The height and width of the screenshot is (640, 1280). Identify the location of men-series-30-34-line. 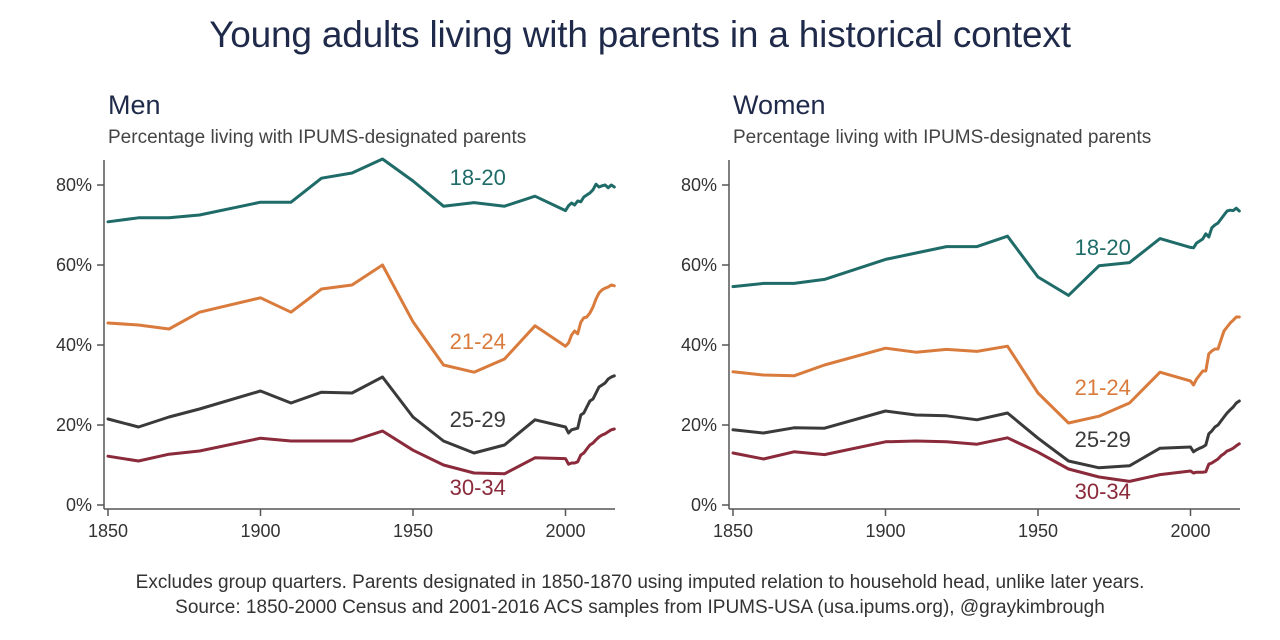
(361, 451).